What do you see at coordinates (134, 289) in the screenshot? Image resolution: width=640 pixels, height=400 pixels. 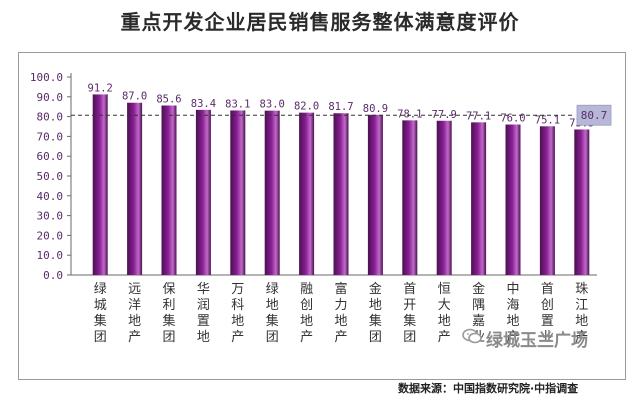 I see `category-label: 远` at bounding box center [134, 289].